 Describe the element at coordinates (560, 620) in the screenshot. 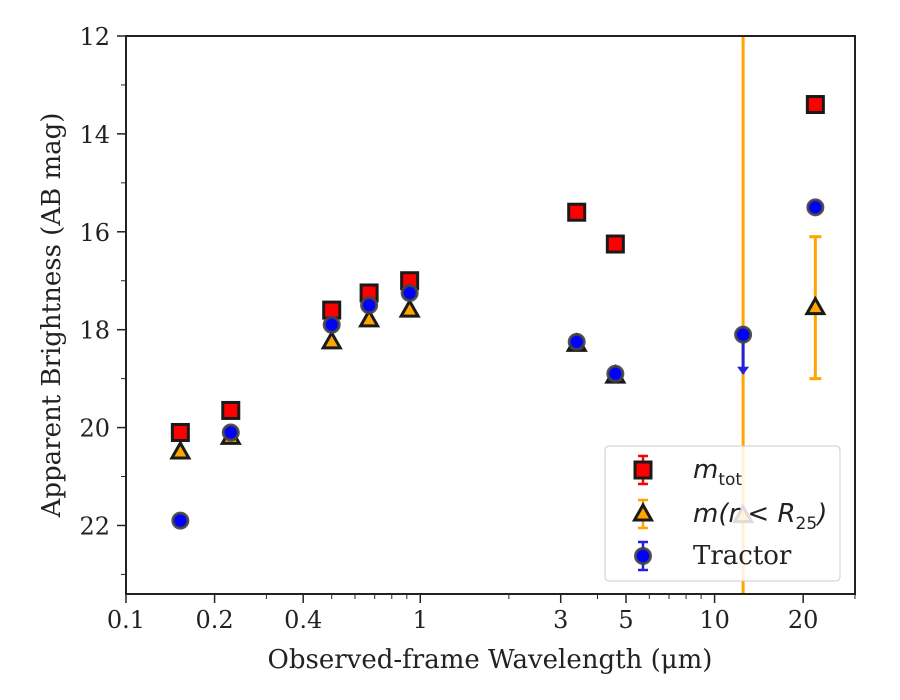

I see `x-tick-label: 3` at that location.